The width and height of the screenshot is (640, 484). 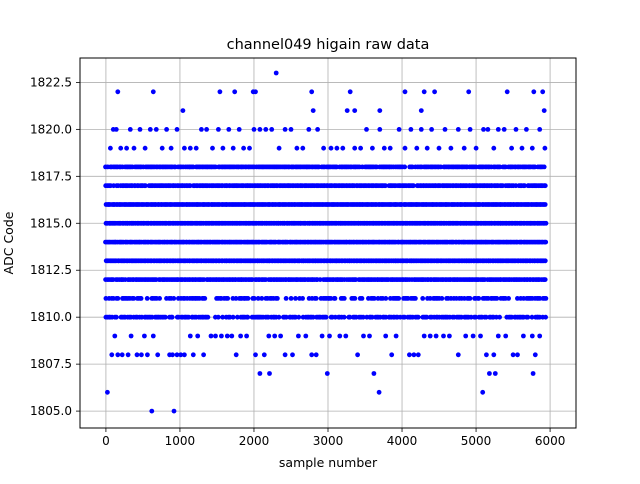 I want to click on x-tick-label: 2000, so click(x=254, y=441).